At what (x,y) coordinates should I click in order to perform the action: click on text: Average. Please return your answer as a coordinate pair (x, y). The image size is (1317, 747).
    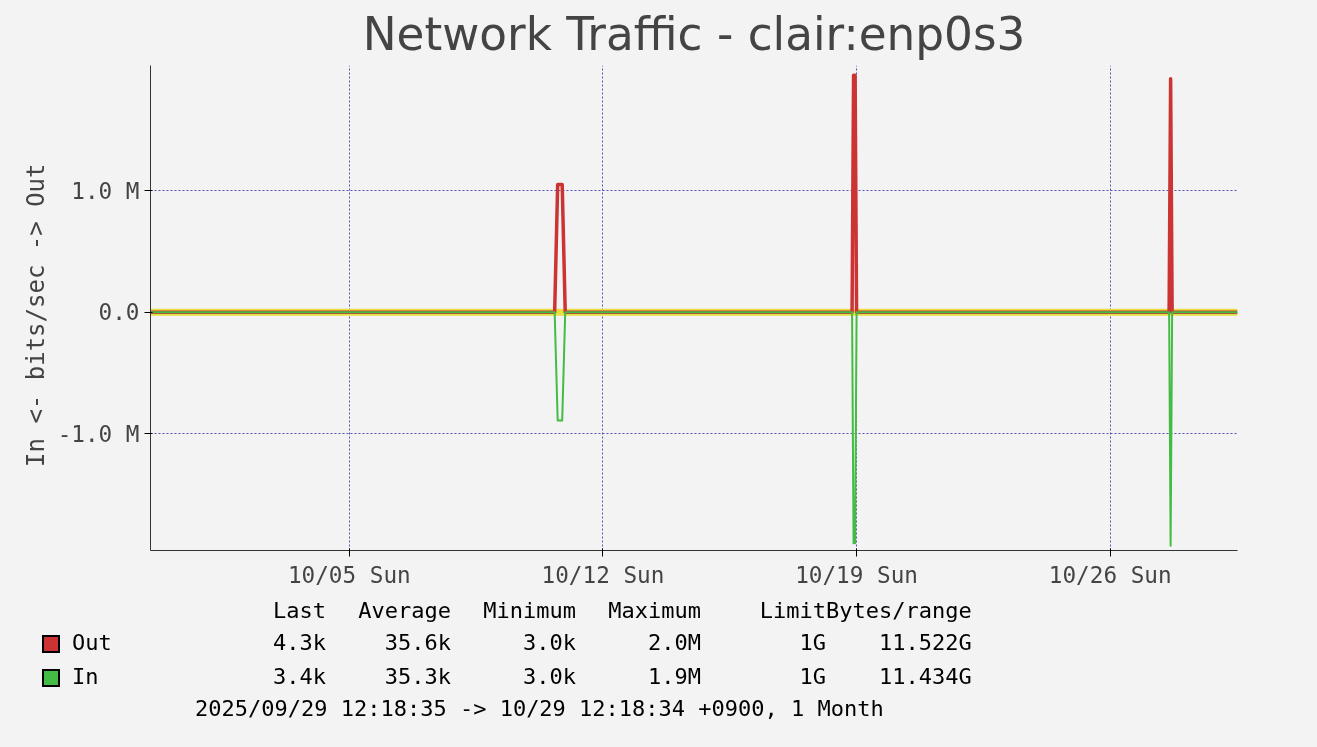
    Looking at the image, I should click on (404, 611).